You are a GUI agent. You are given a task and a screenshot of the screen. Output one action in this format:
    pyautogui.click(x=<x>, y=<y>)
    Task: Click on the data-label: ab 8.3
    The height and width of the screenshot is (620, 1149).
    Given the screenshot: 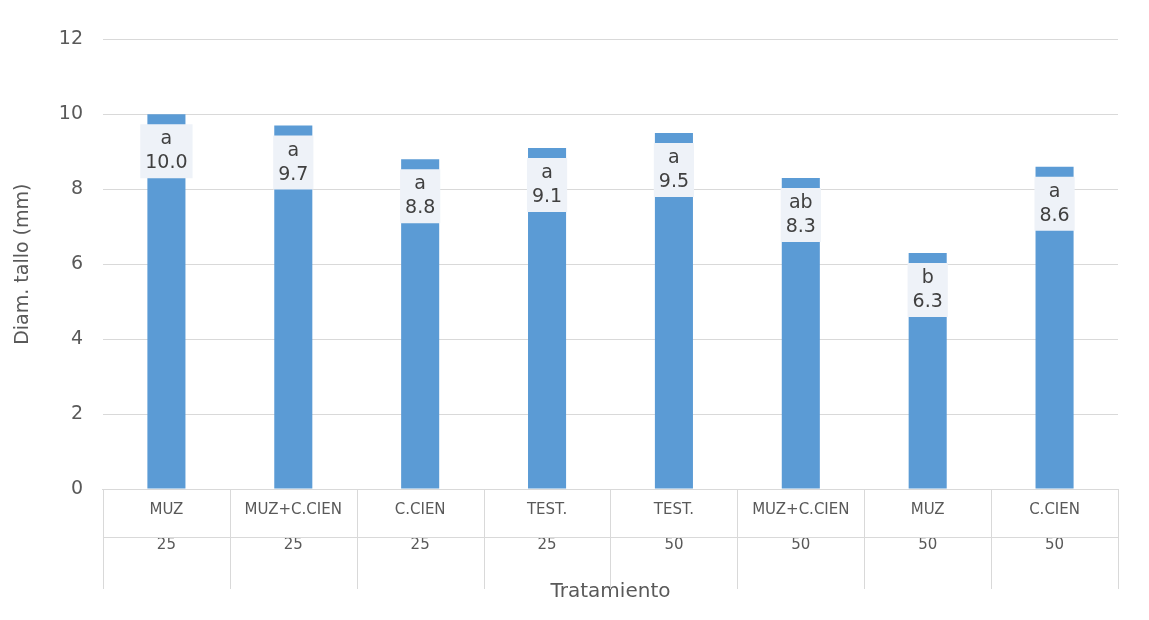 What is the action you would take?
    pyautogui.click(x=800, y=212)
    